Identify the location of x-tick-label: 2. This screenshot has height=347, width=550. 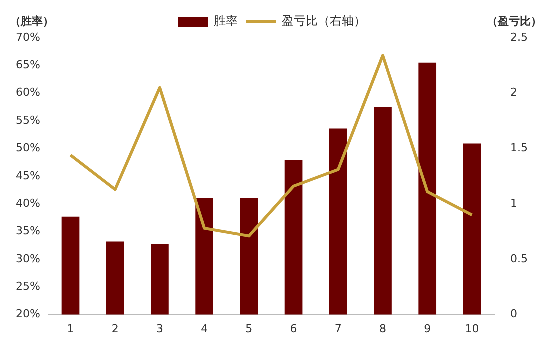
(115, 329).